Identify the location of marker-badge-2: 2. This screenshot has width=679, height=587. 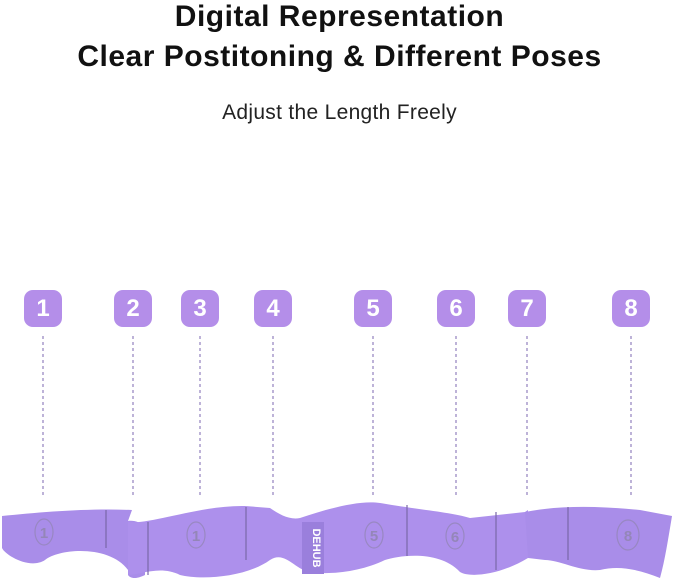
(133, 308).